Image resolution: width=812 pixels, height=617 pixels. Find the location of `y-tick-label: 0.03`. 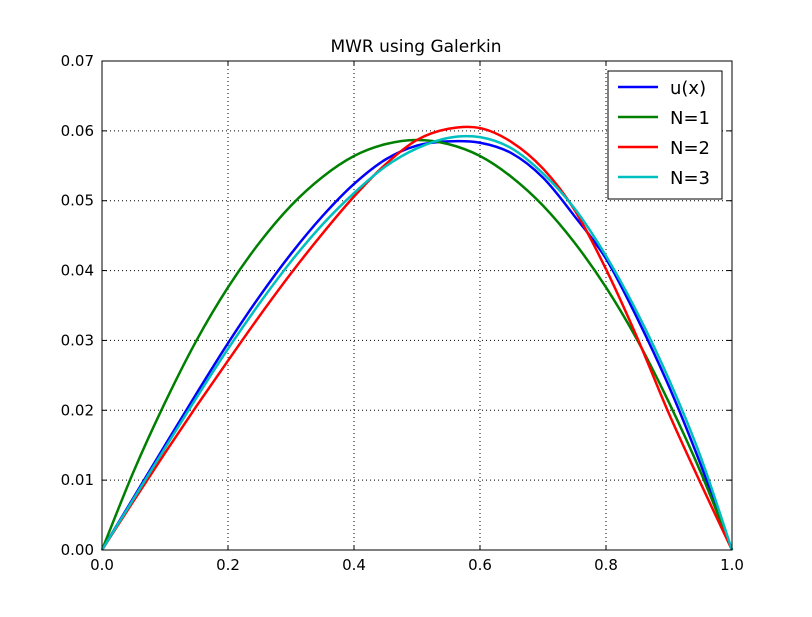

y-tick-label: 0.03 is located at coordinates (77, 340).